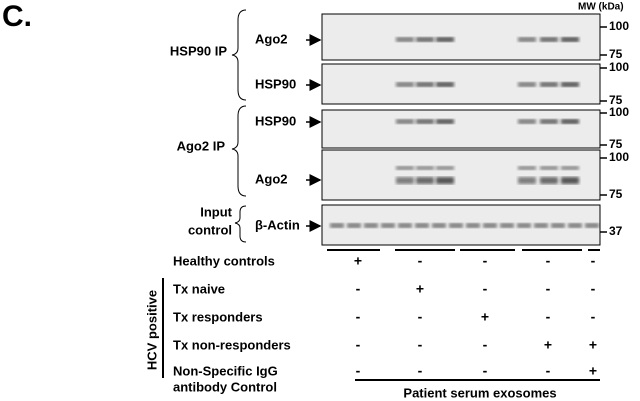 This screenshot has height=401, width=640. I want to click on ip-group-label: HSP90 IP, so click(198, 50).